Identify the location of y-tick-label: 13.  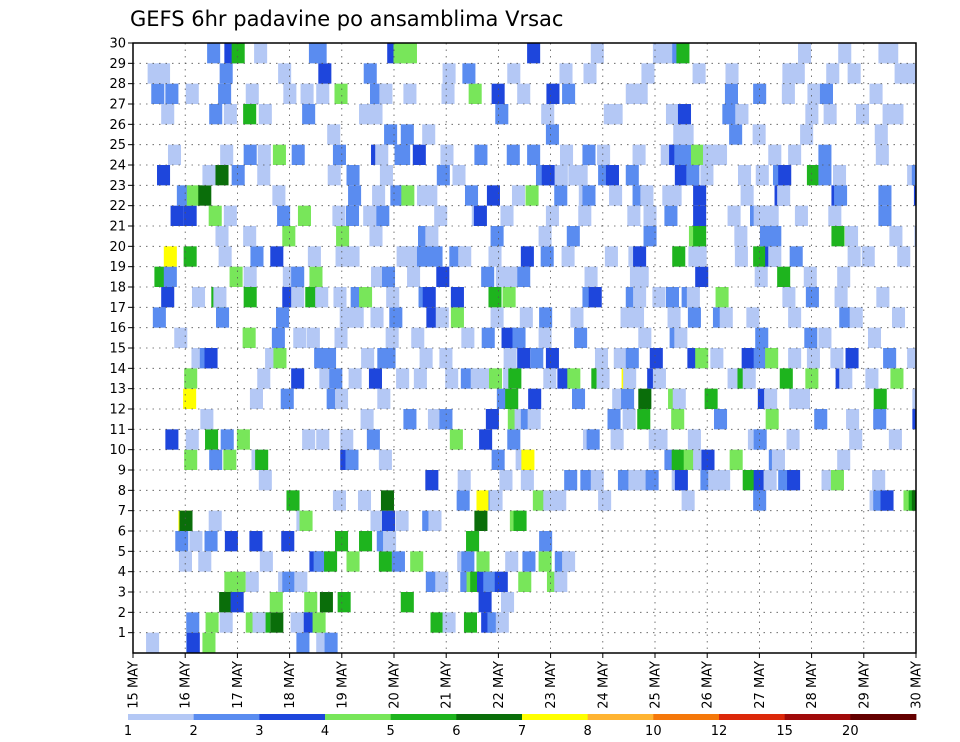
(117, 389).